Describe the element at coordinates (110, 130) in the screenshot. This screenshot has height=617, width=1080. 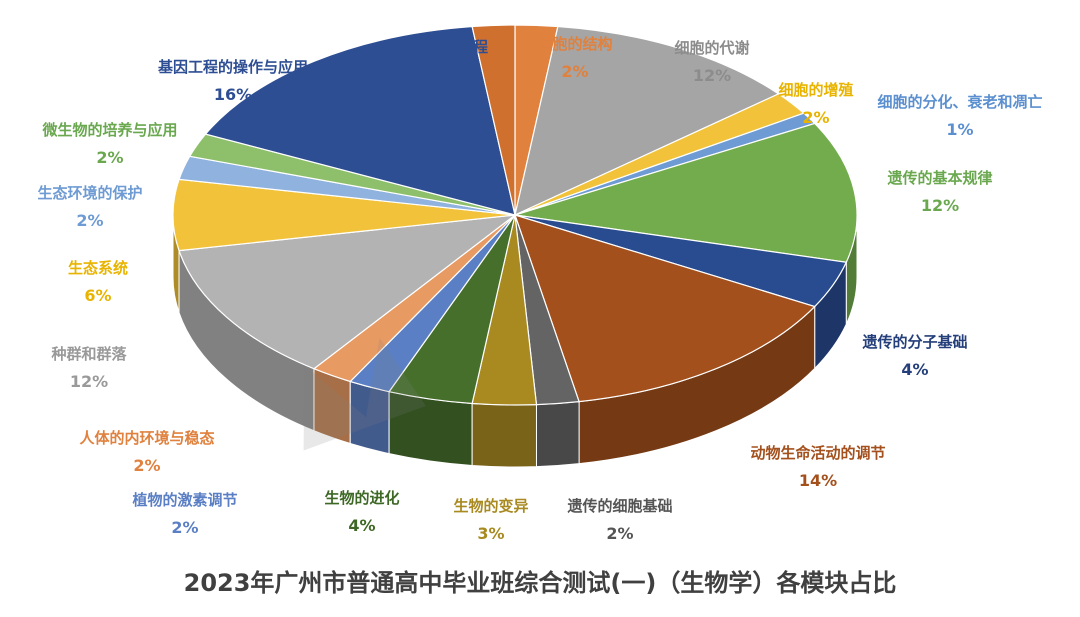
I see `slice-name: 微生物的培养与应用` at that location.